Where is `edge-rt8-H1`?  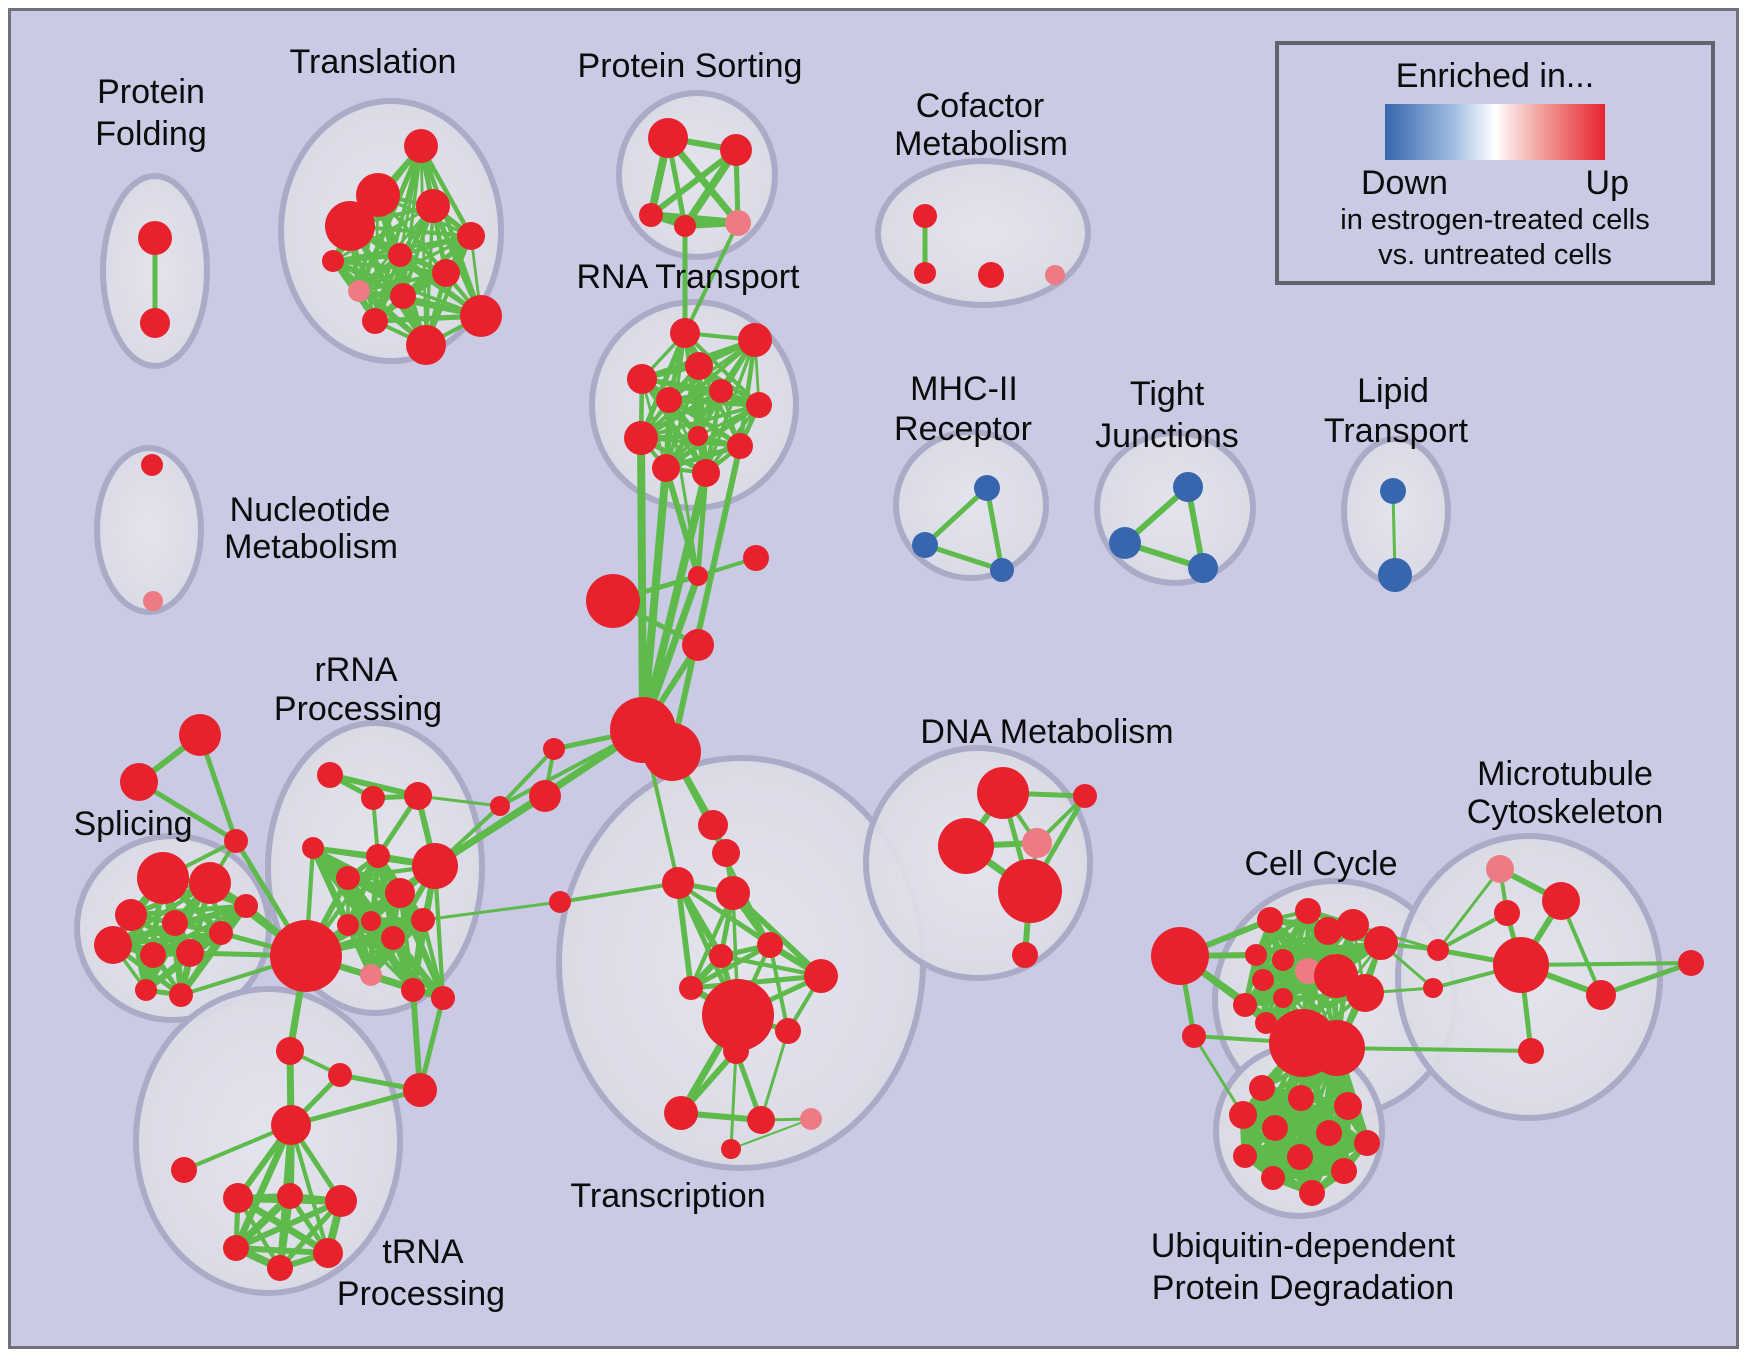
edge-rt8-H1 is located at coordinates (642, 584).